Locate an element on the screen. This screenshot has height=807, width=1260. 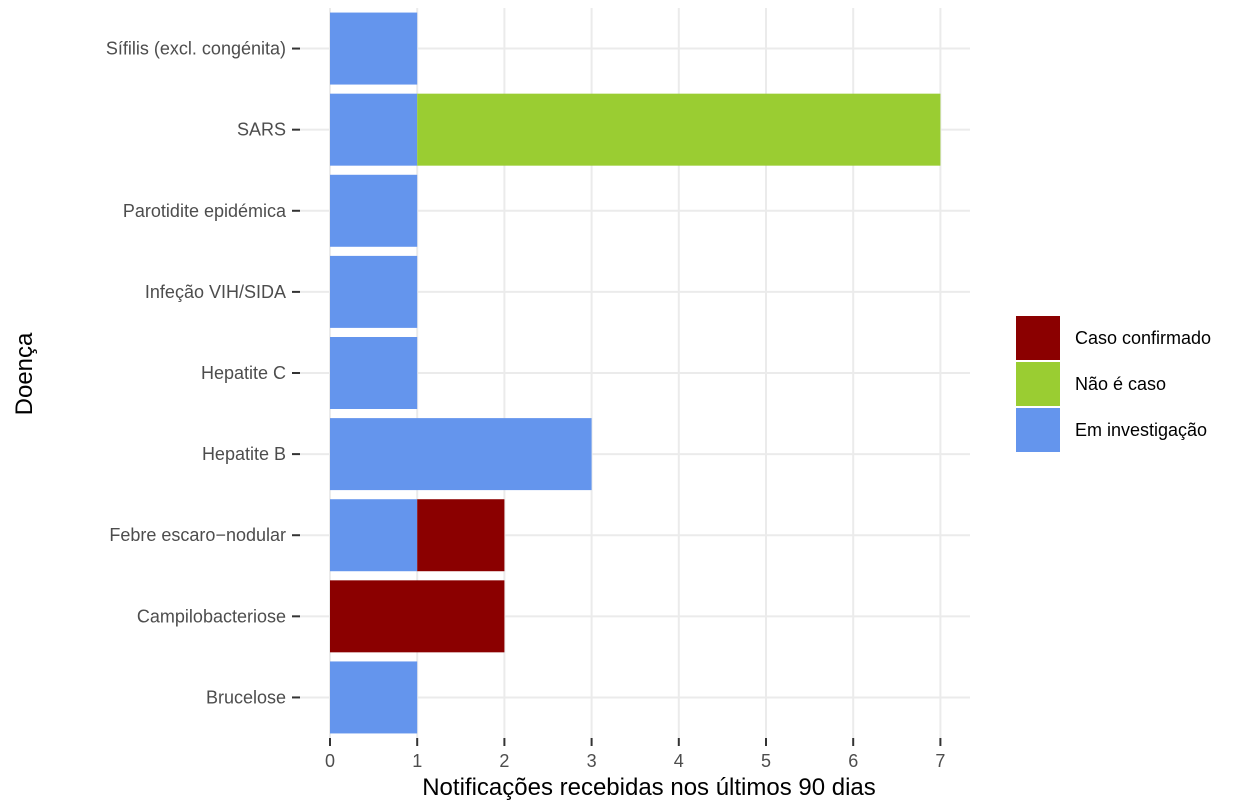
y-tick-label: SARS is located at coordinates (261, 130).